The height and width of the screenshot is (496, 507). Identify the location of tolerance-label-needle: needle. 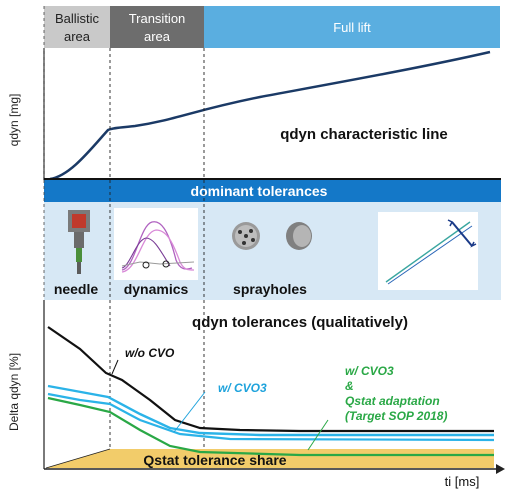
(76, 289).